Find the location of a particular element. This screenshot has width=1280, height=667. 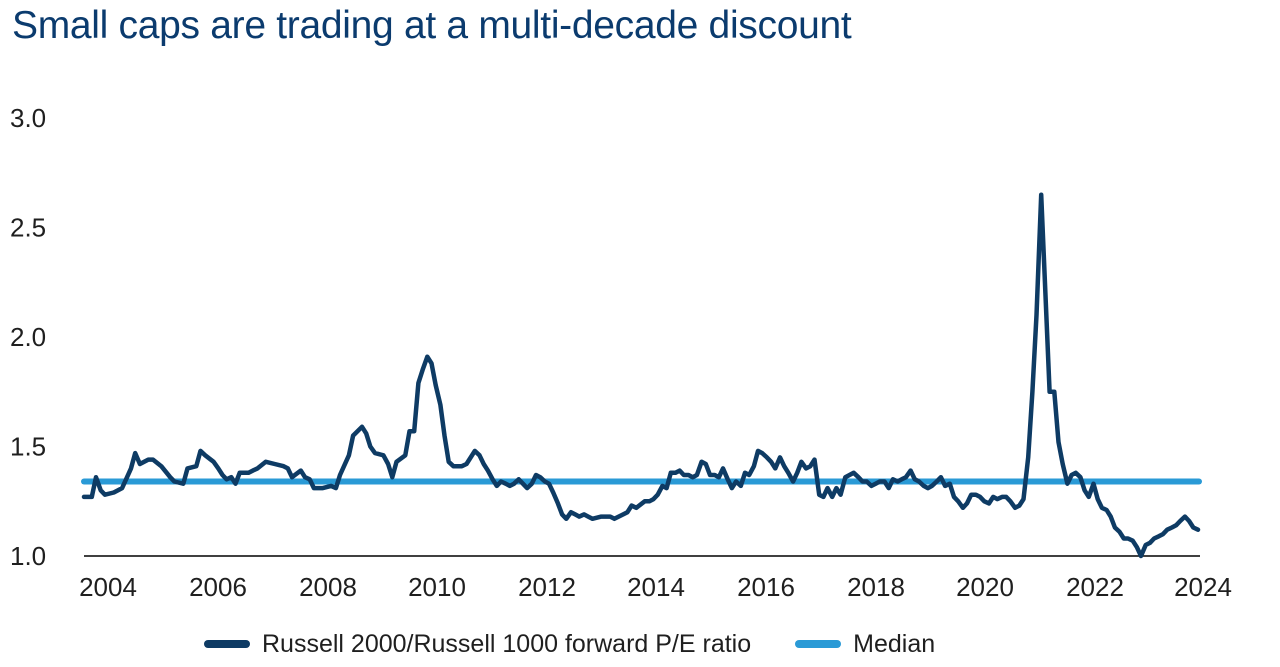

x-tick-label: 2004 is located at coordinates (108, 587).